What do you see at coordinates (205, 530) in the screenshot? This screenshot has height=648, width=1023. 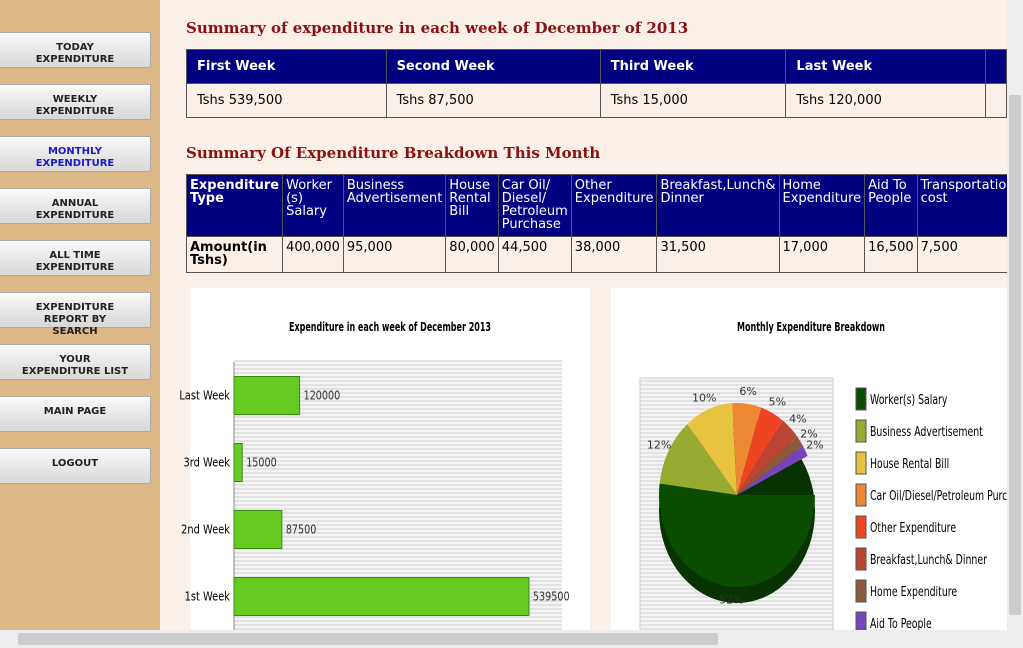 I see `y-tick-label: 2nd Week` at bounding box center [205, 530].